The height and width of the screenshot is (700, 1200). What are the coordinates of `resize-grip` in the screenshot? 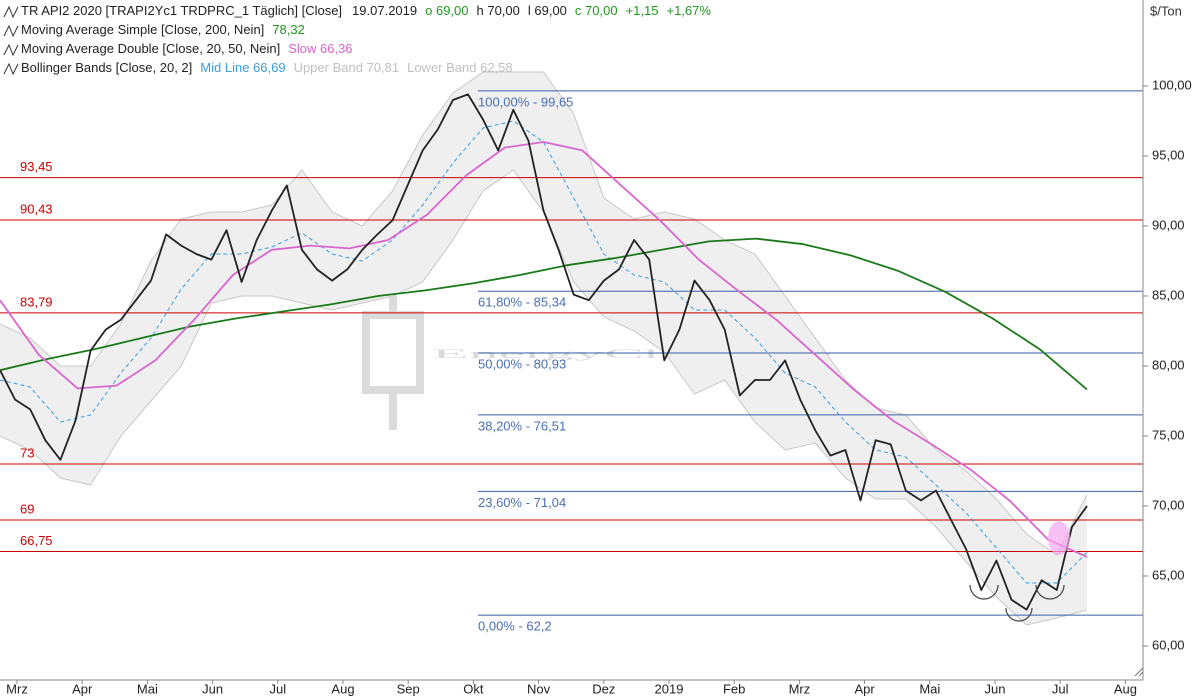 It's located at (1139, 672).